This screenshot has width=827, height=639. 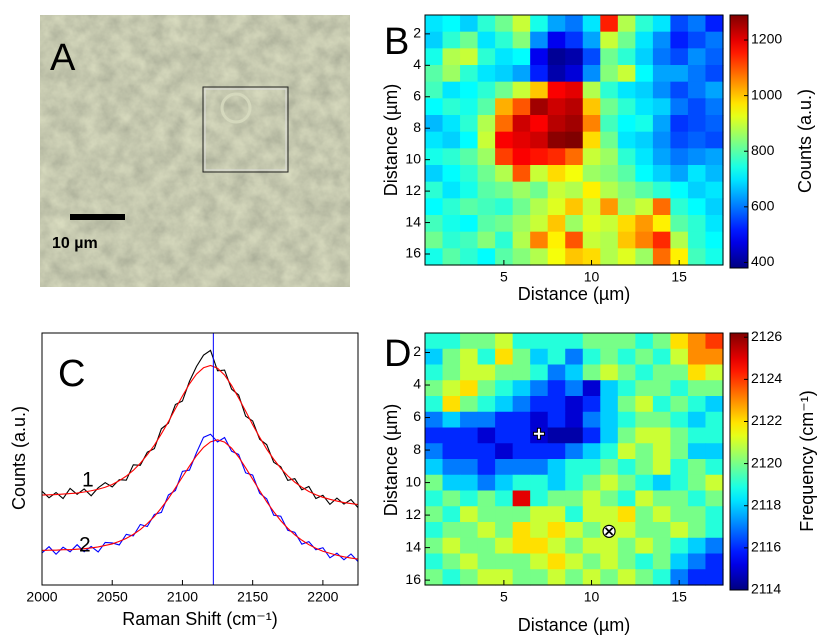 I want to click on x-tick-label: 2200, so click(x=322, y=597).